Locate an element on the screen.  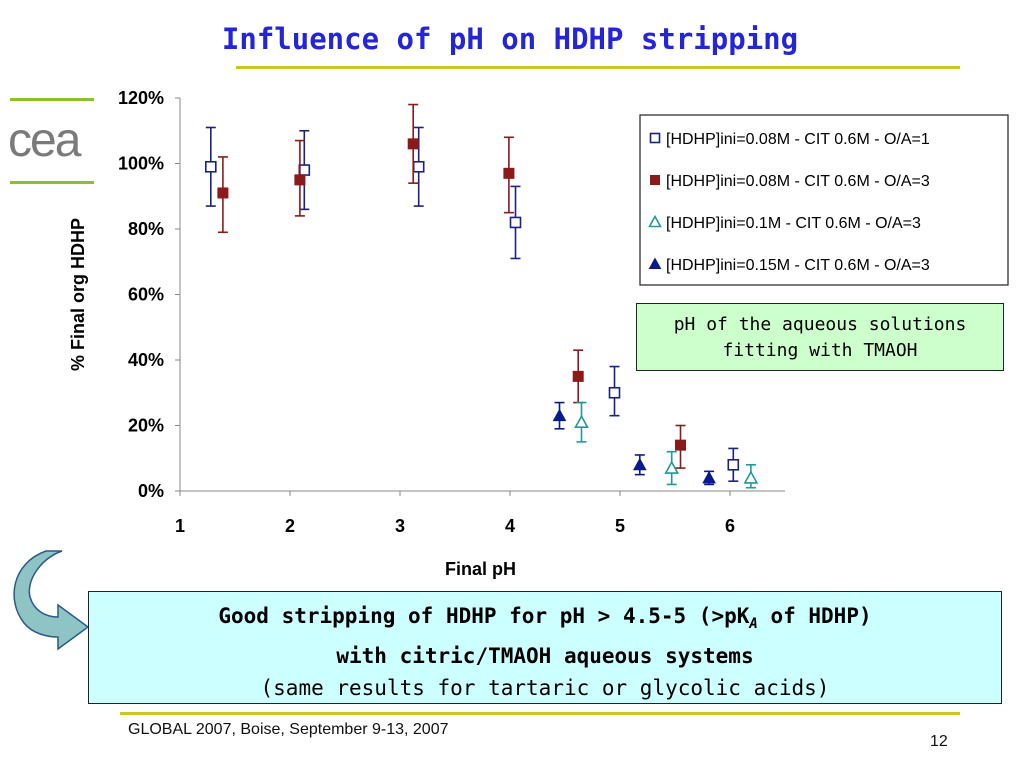
curved-arrow-icon is located at coordinates (51, 600).